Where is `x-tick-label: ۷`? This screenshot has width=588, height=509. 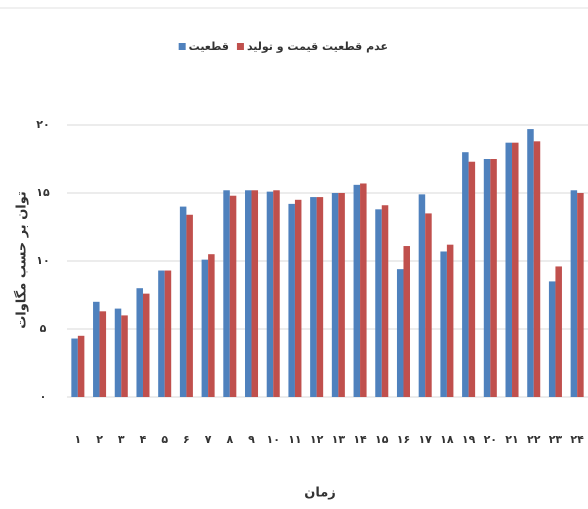
x-tick-label: ۷ is located at coordinates (208, 439).